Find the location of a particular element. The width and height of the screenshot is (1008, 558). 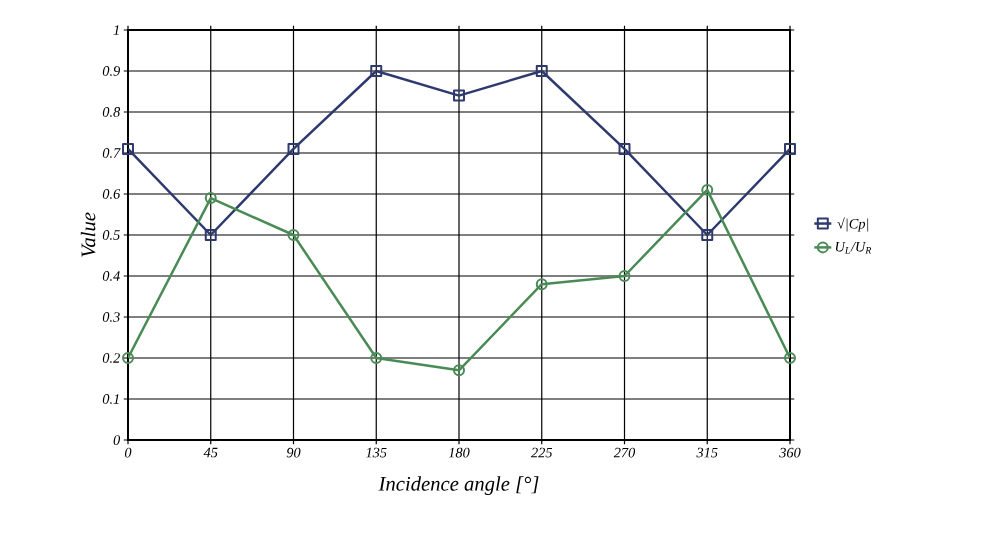

x-tick-label: 180 is located at coordinates (459, 452).